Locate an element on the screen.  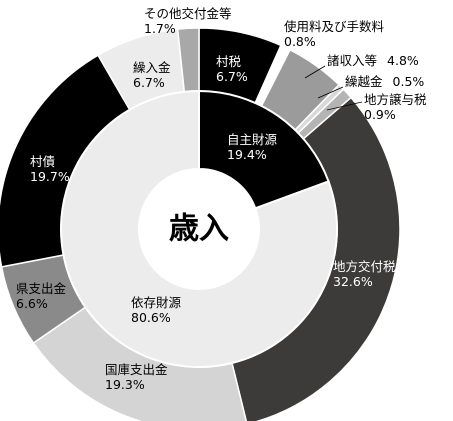
label-value-sonsai: 19.7% is located at coordinates (50, 176).